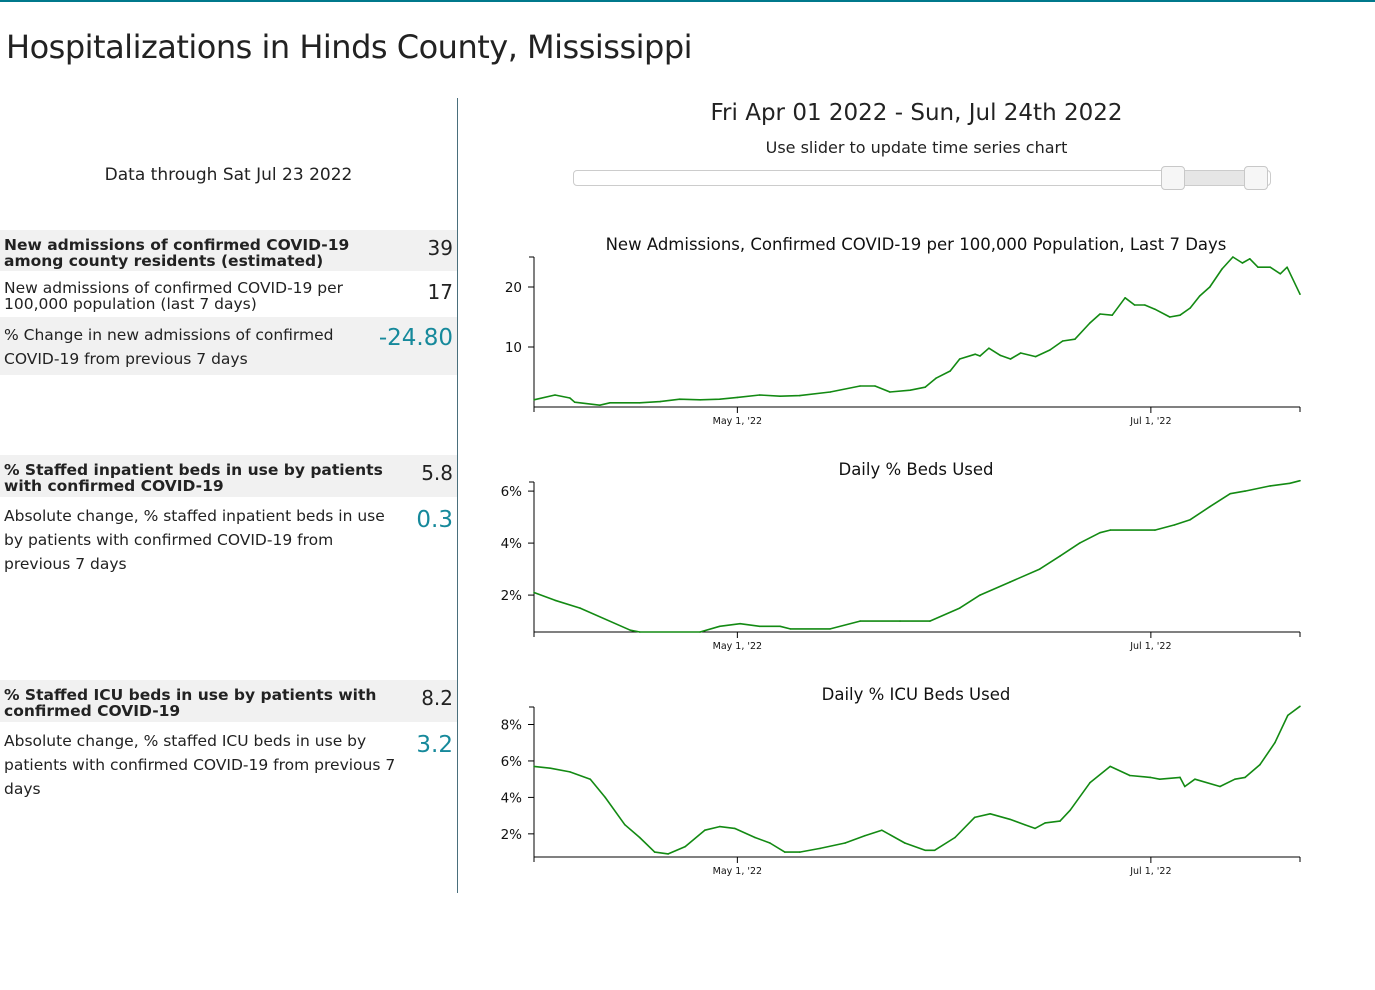 The image size is (1375, 990). What do you see at coordinates (440, 248) in the screenshot?
I see `metric-value: 39` at bounding box center [440, 248].